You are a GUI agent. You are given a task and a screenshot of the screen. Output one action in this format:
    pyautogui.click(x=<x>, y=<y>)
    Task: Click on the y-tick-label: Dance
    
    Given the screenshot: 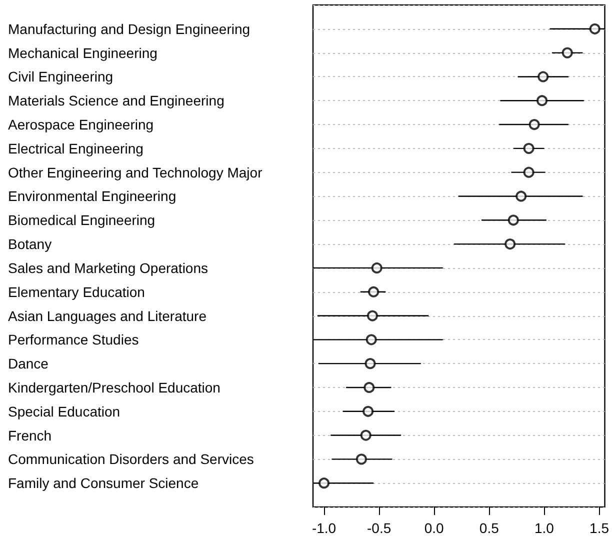 What is the action you would take?
    pyautogui.click(x=28, y=364)
    